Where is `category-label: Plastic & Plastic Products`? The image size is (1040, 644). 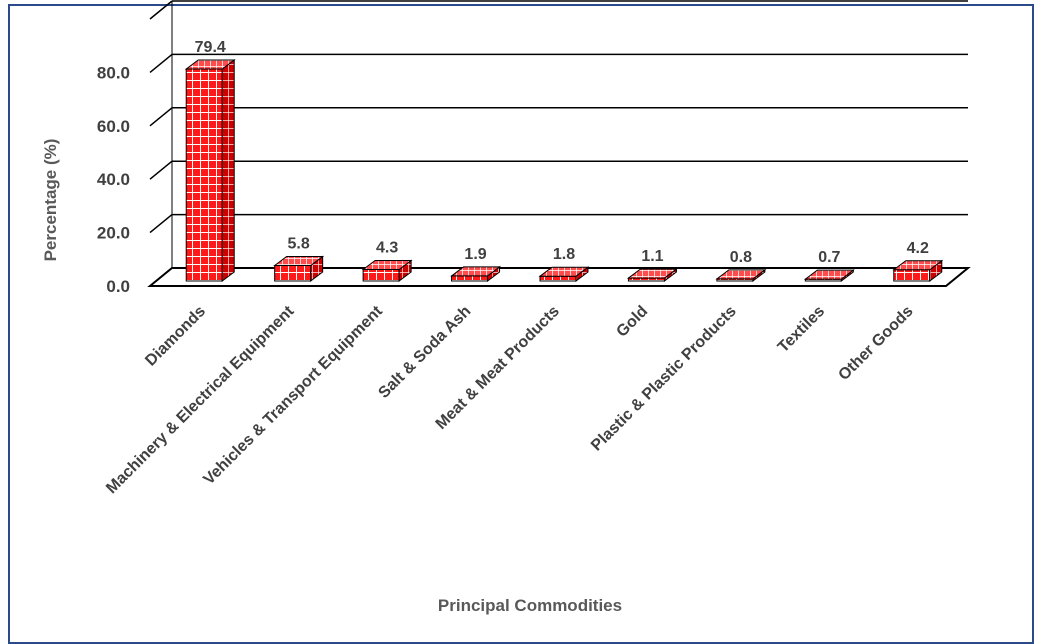 category-label: Plastic & Plastic Products is located at coordinates (664, 379).